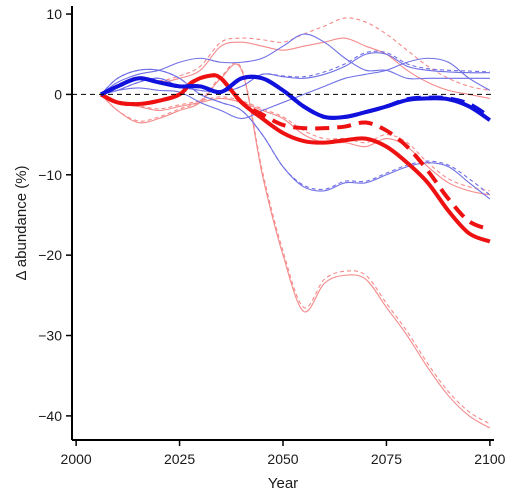 This screenshot has height=495, width=510. What do you see at coordinates (283, 483) in the screenshot?
I see `x-axis-title: Year` at bounding box center [283, 483].